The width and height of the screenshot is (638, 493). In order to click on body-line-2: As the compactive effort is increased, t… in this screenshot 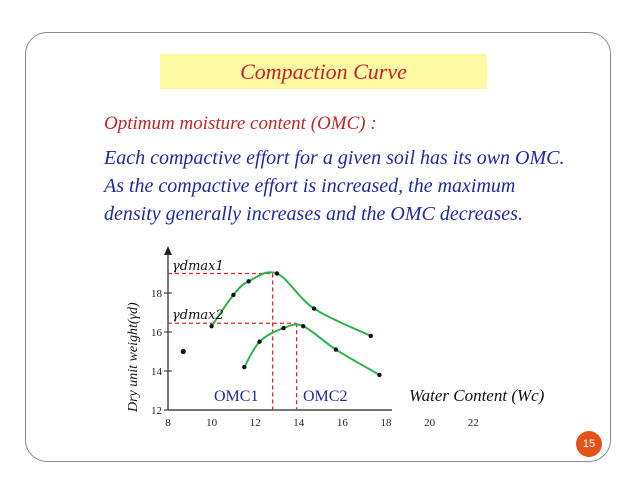, I will do `click(310, 186)`.